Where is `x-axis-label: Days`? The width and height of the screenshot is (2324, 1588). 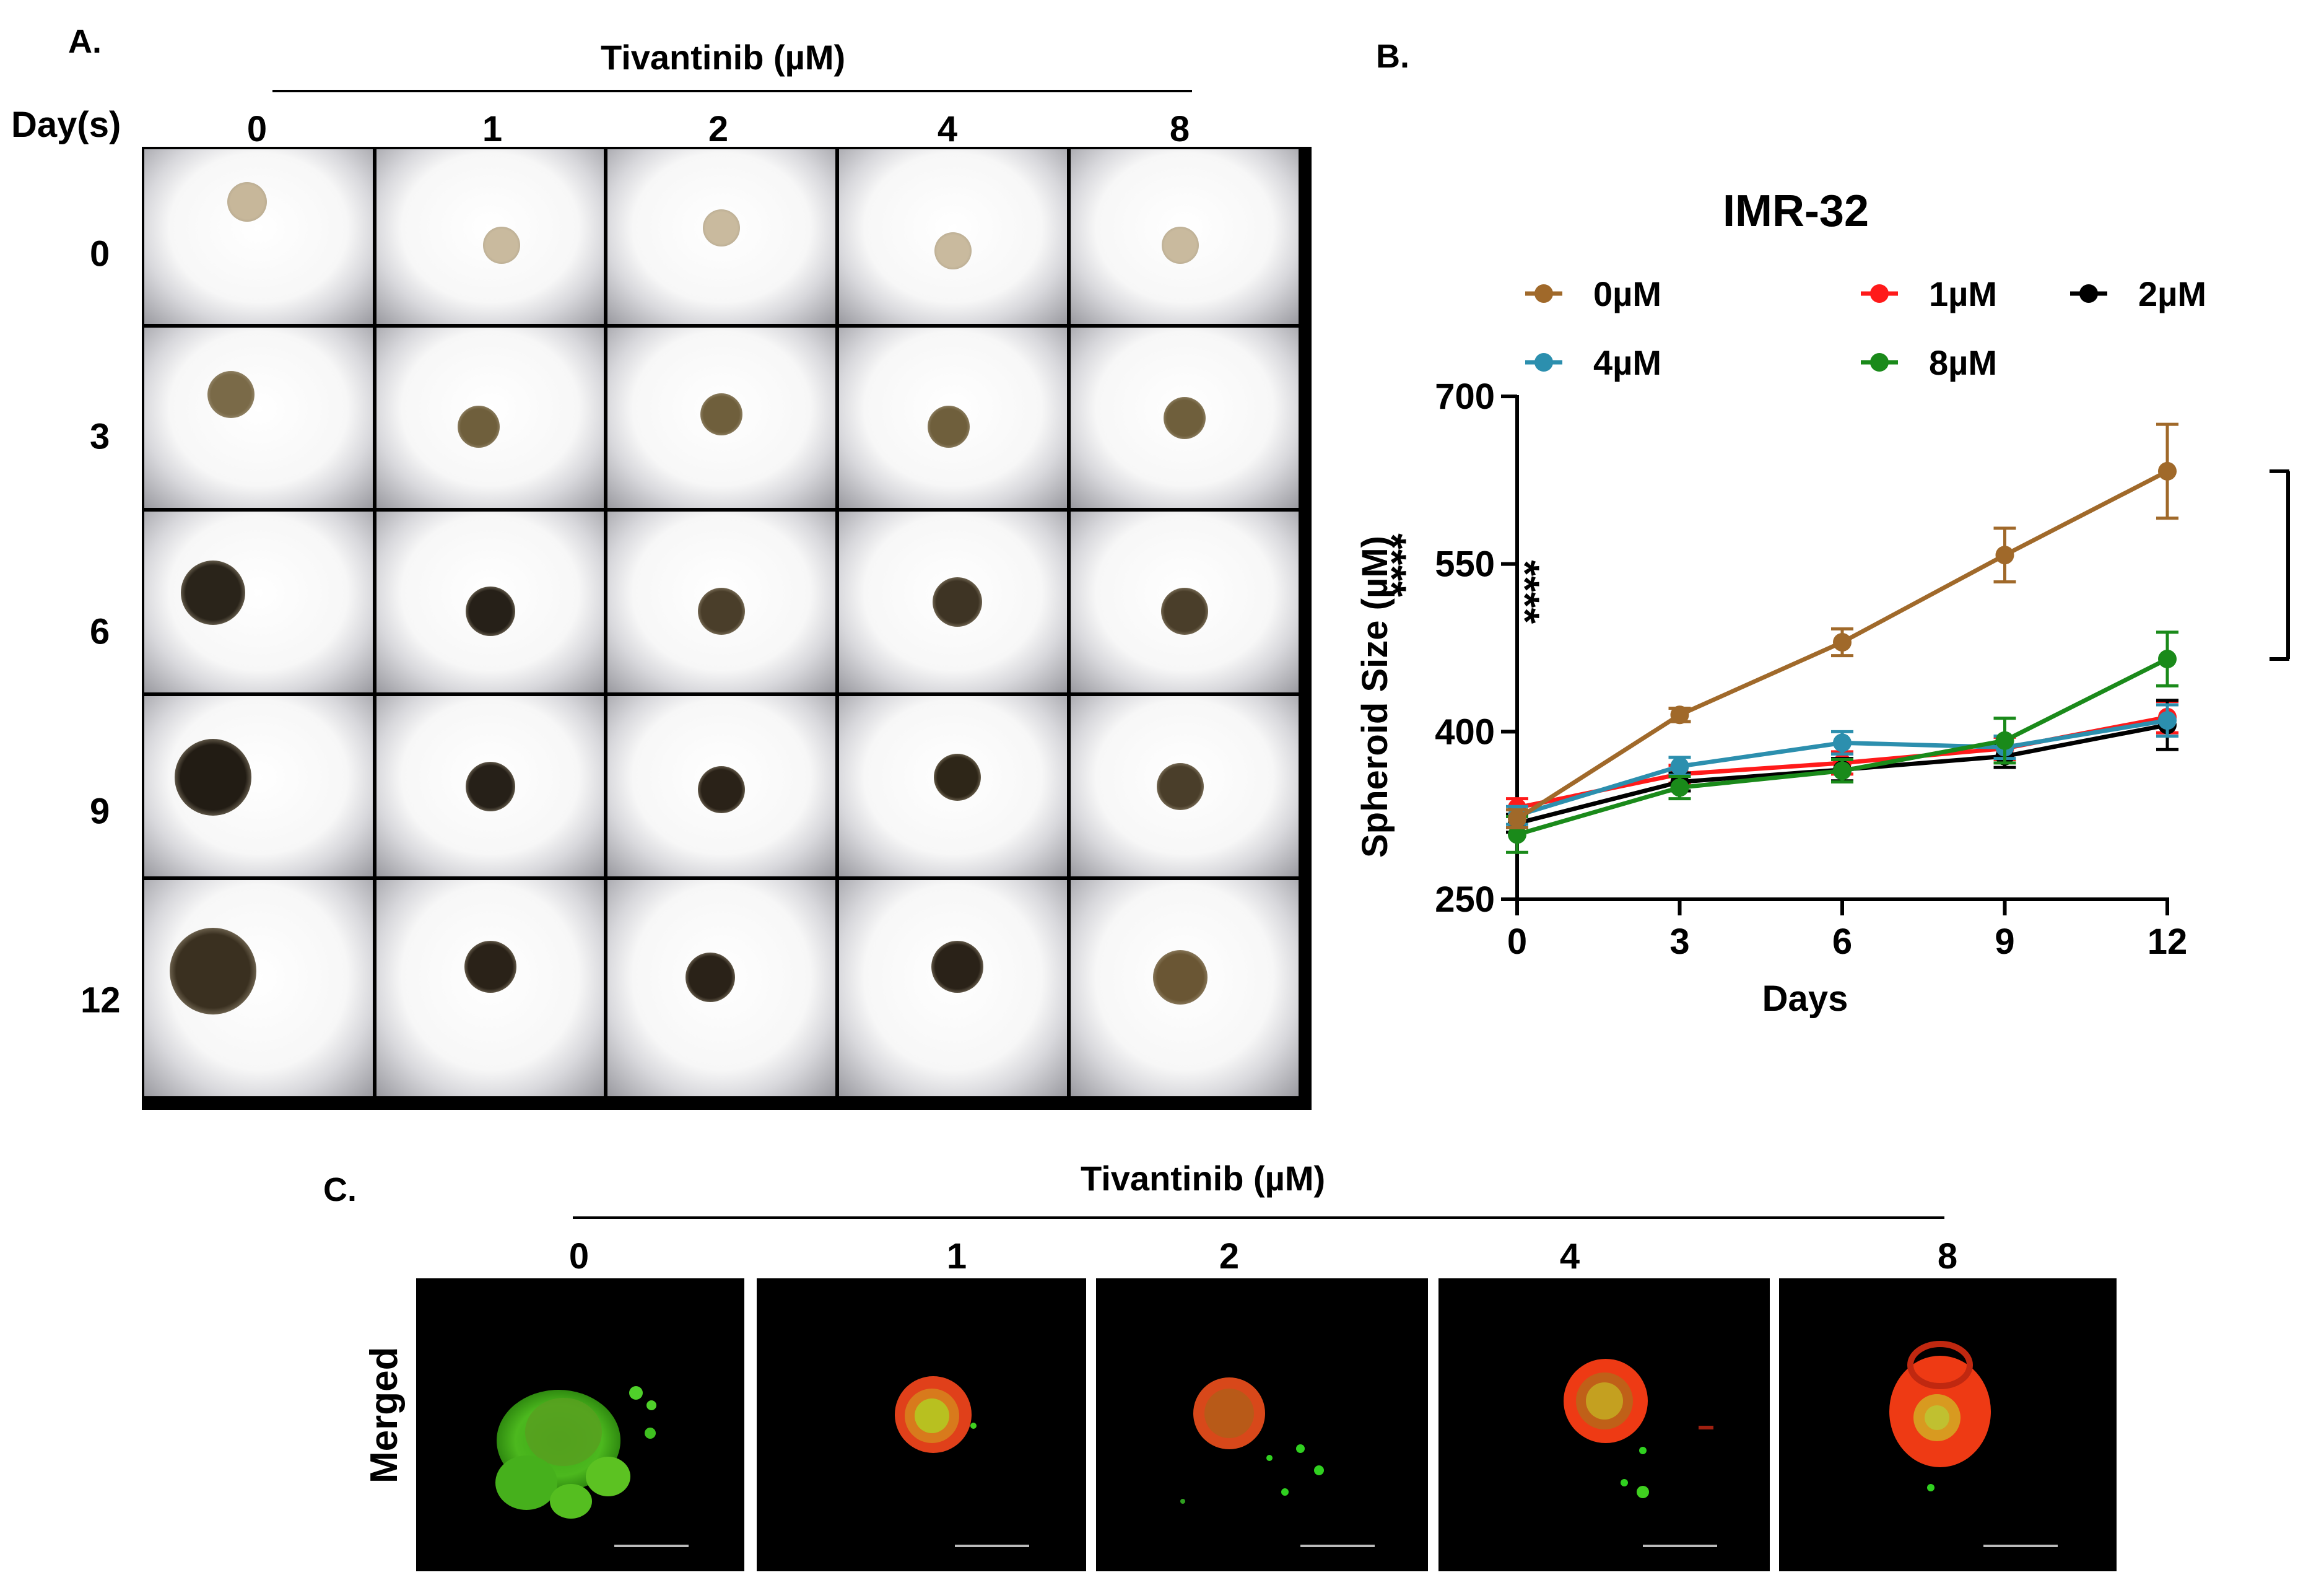 x-axis-label: Days is located at coordinates (1805, 999).